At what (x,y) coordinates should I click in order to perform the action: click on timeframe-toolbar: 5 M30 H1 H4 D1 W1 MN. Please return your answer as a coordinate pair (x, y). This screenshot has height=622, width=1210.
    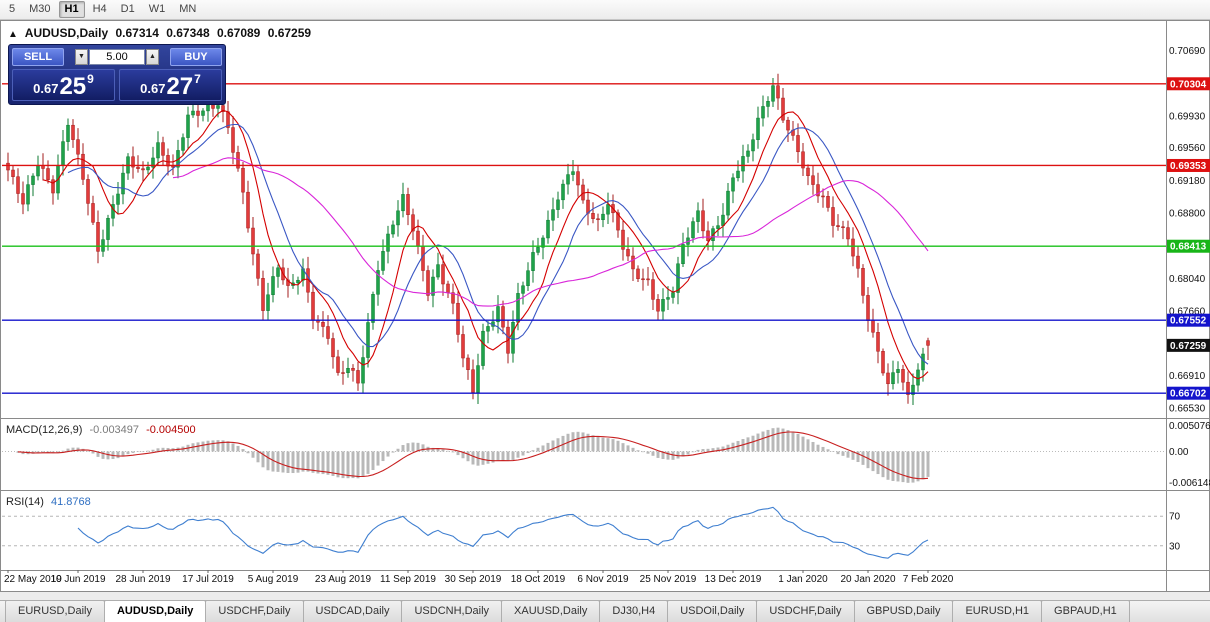
    Looking at the image, I should click on (605, 10).